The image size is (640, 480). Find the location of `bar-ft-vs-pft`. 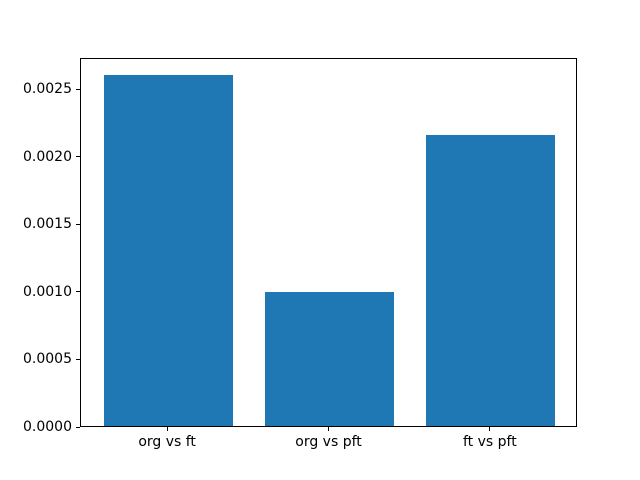

bar-ft-vs-pft is located at coordinates (491, 280).